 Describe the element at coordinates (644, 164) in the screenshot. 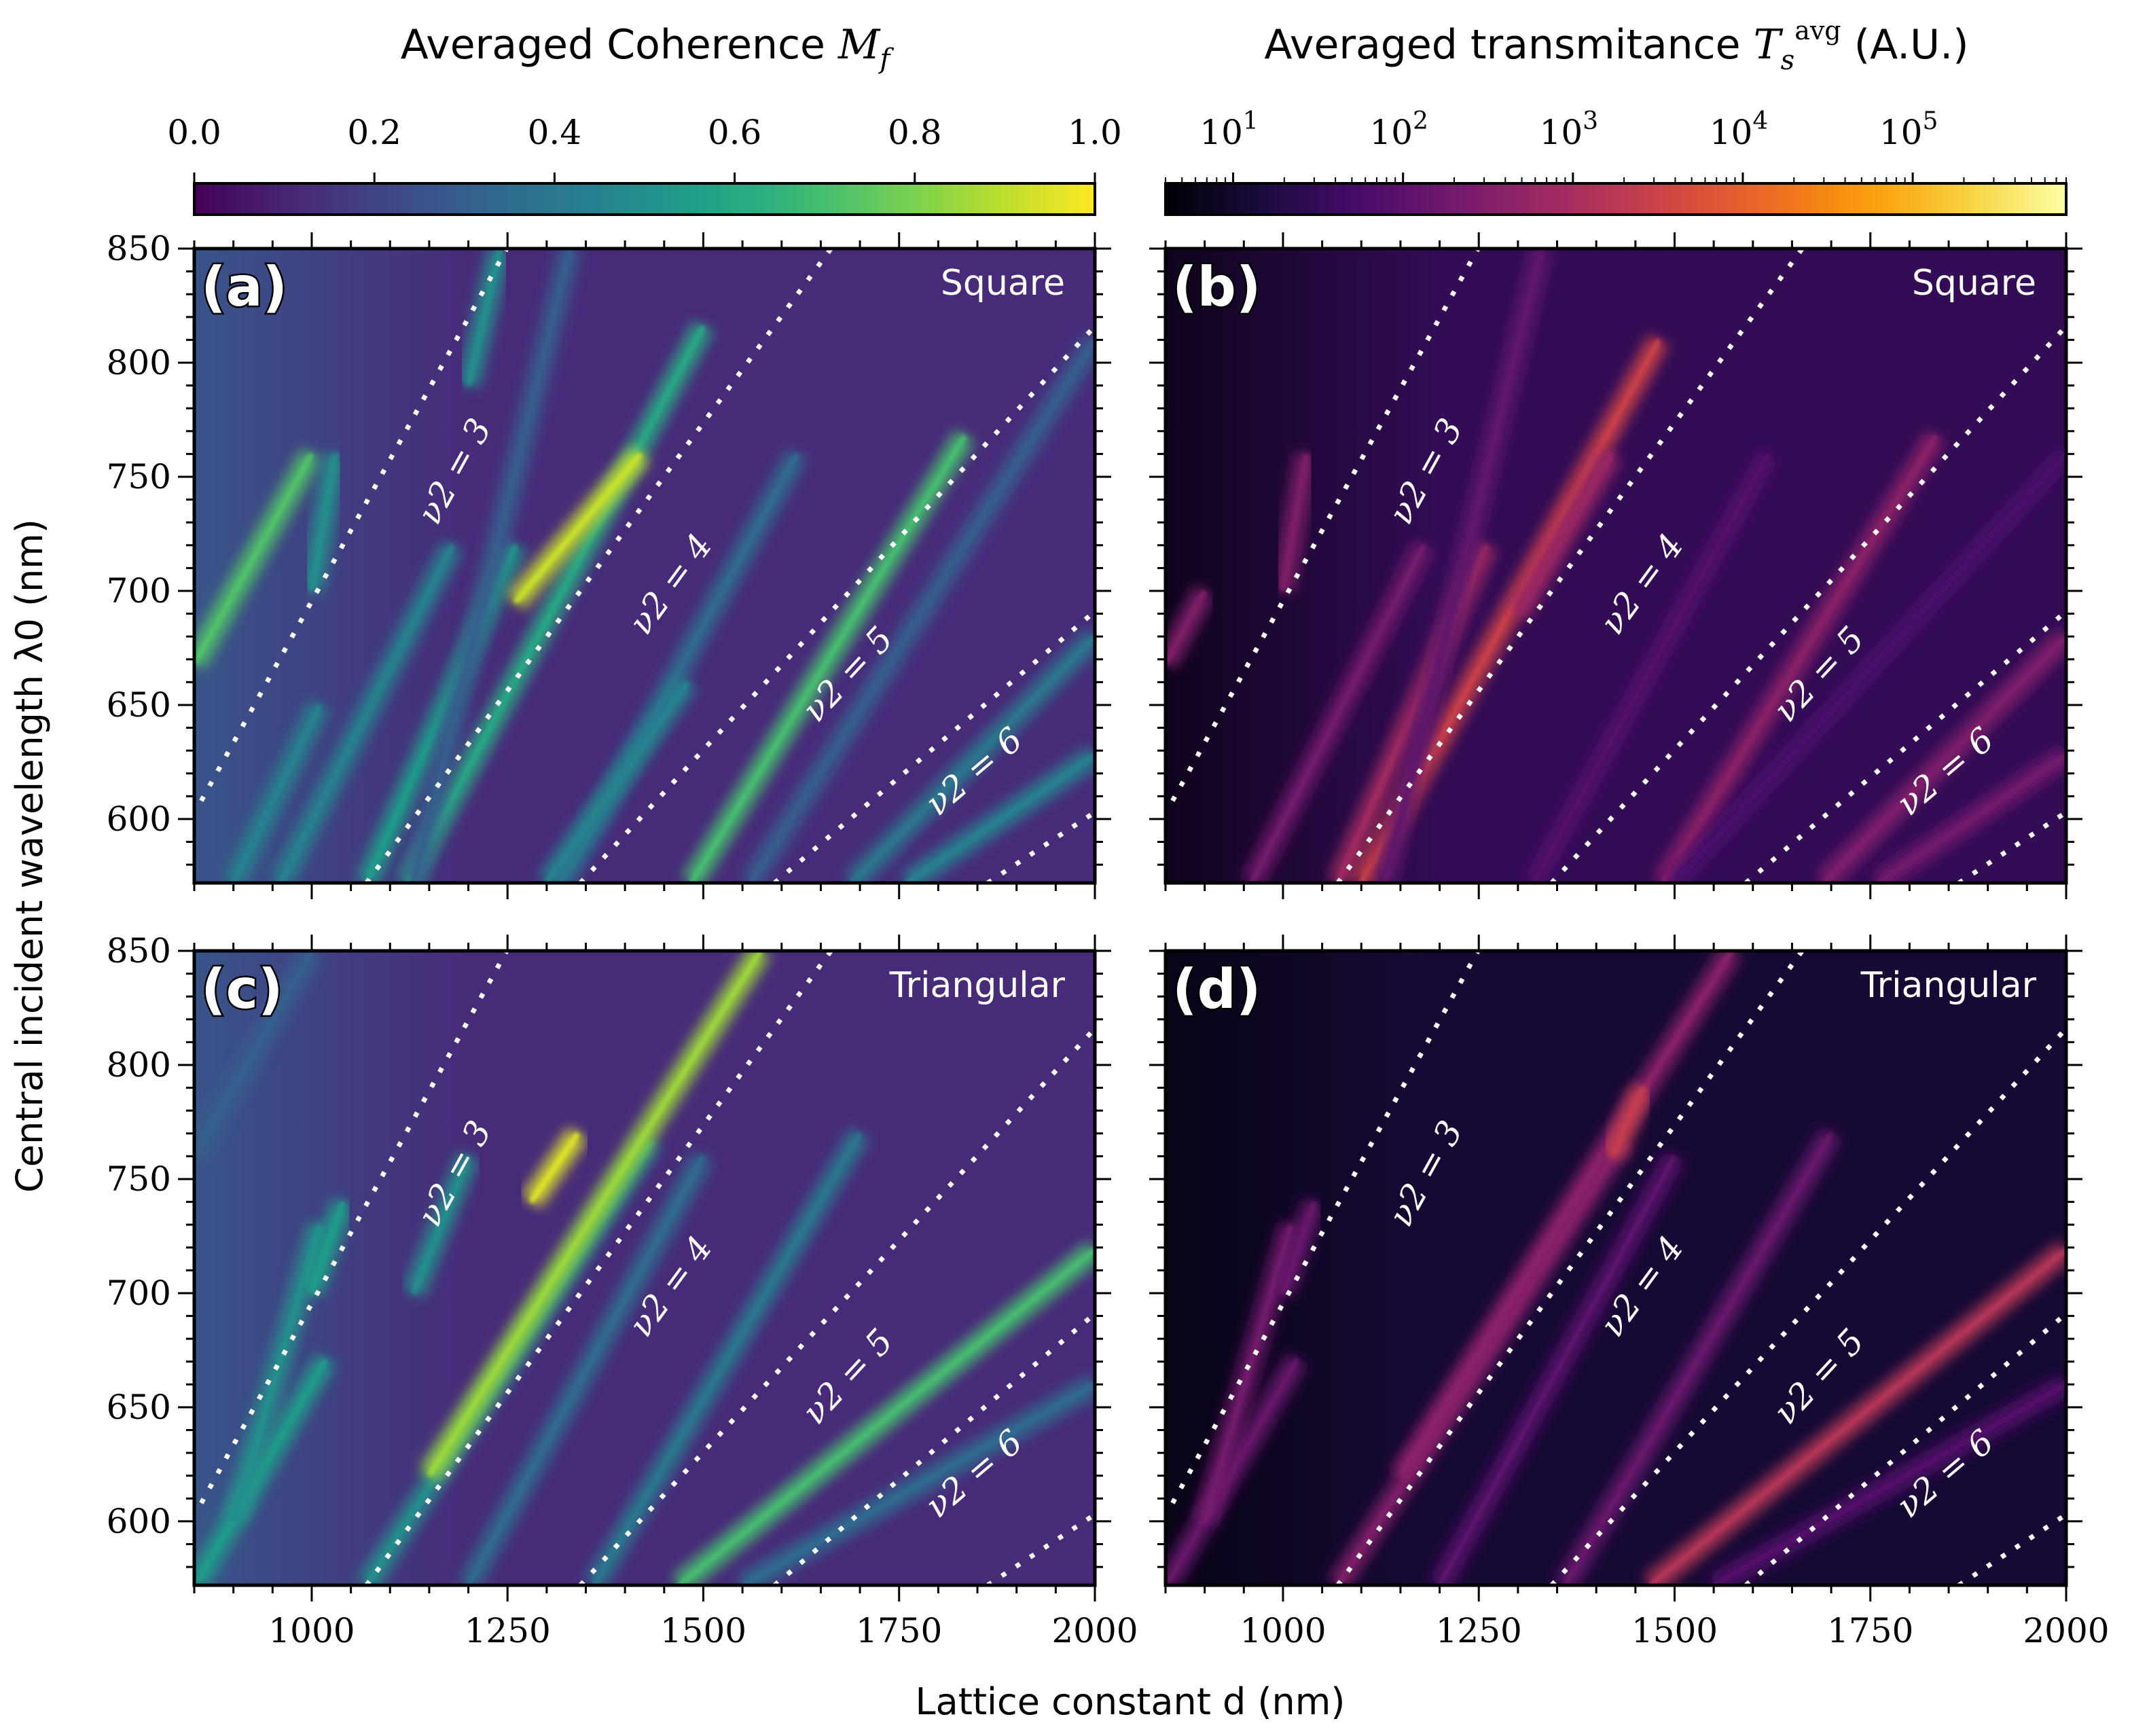

I see `colorbar-viridis: 0.0 0.2 0.4 0.6 0.8 1.0` at that location.